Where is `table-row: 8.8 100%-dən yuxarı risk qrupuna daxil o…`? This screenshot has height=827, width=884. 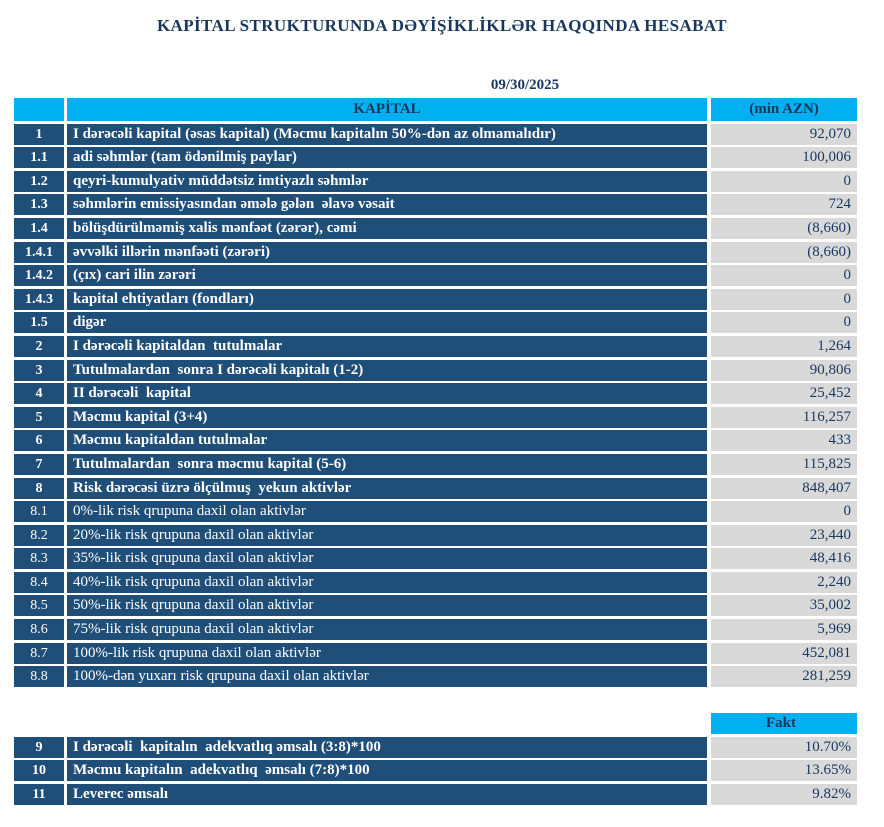 table-row: 8.8 100%-dən yuxarı risk qrupuna daxil o… is located at coordinates (435, 677).